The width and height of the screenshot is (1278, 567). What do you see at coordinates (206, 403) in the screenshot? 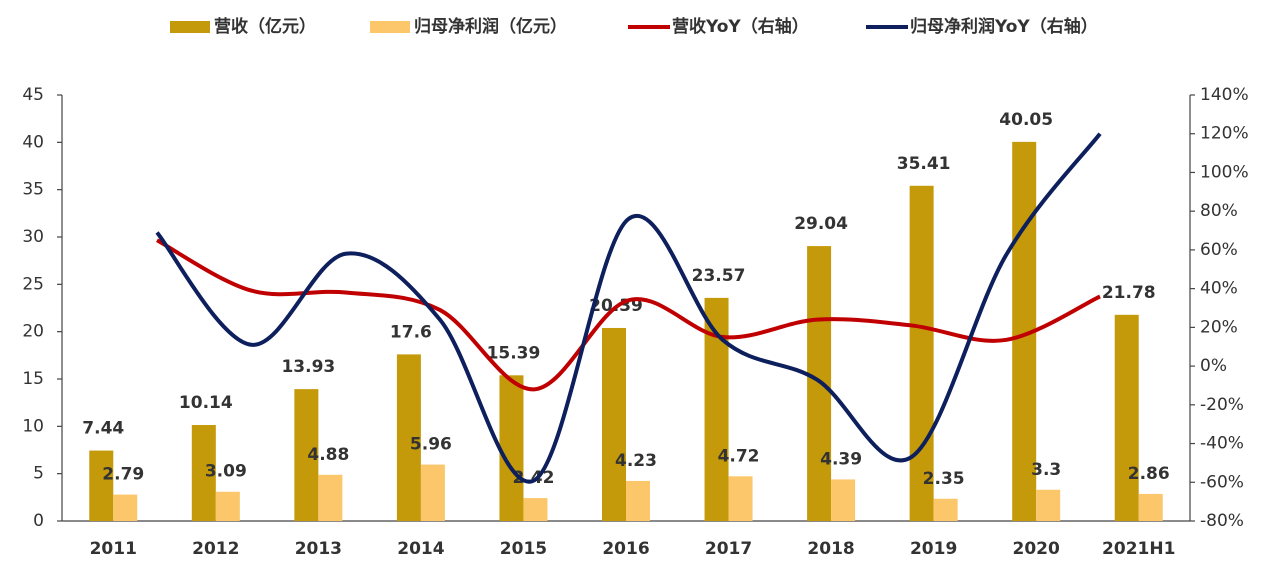
I see `data-label: 10.14` at bounding box center [206, 403].